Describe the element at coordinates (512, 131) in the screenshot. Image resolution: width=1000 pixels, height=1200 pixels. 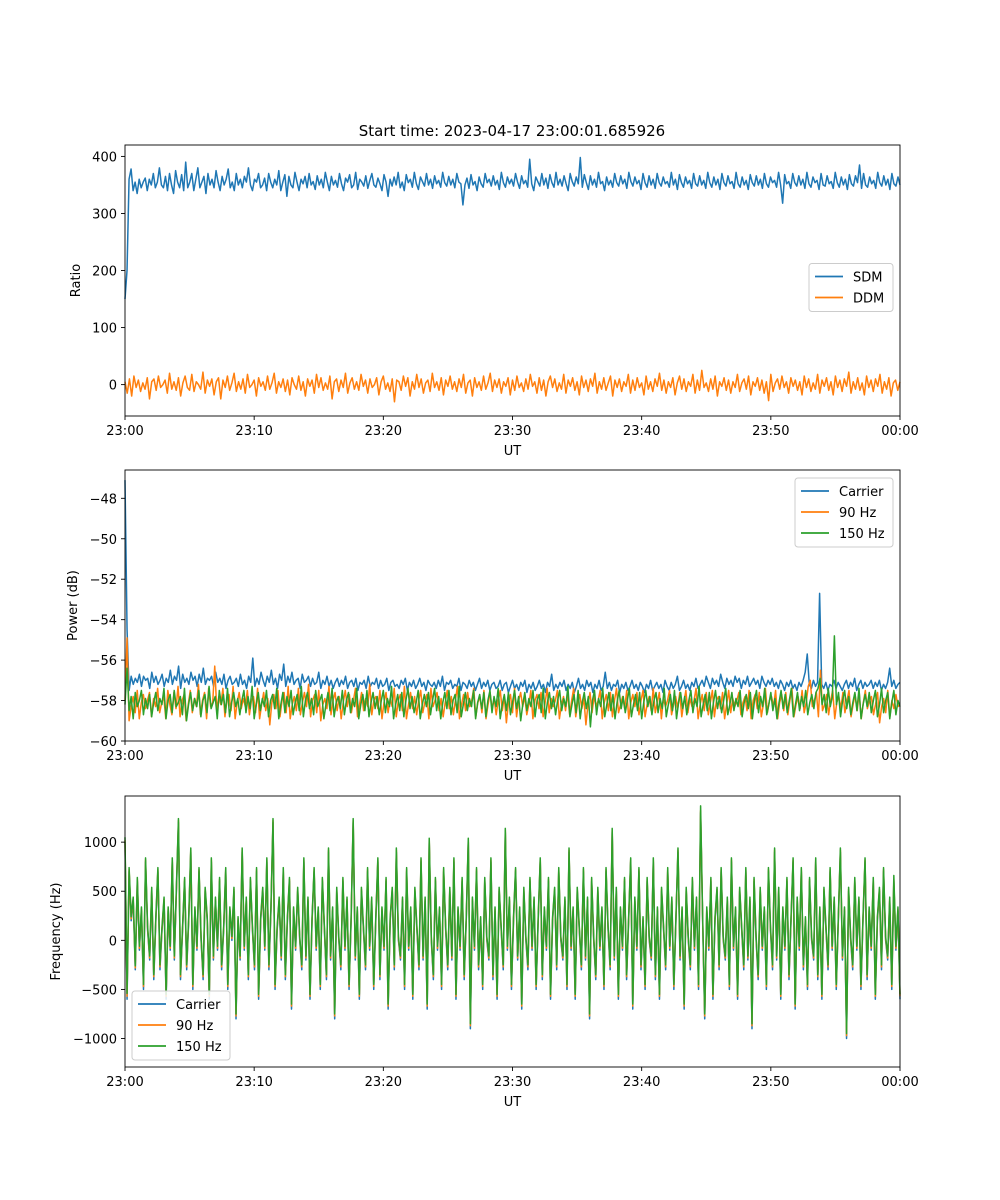
I see `figure-title: Start time: 2023-04-17 23:00:01.685926` at that location.